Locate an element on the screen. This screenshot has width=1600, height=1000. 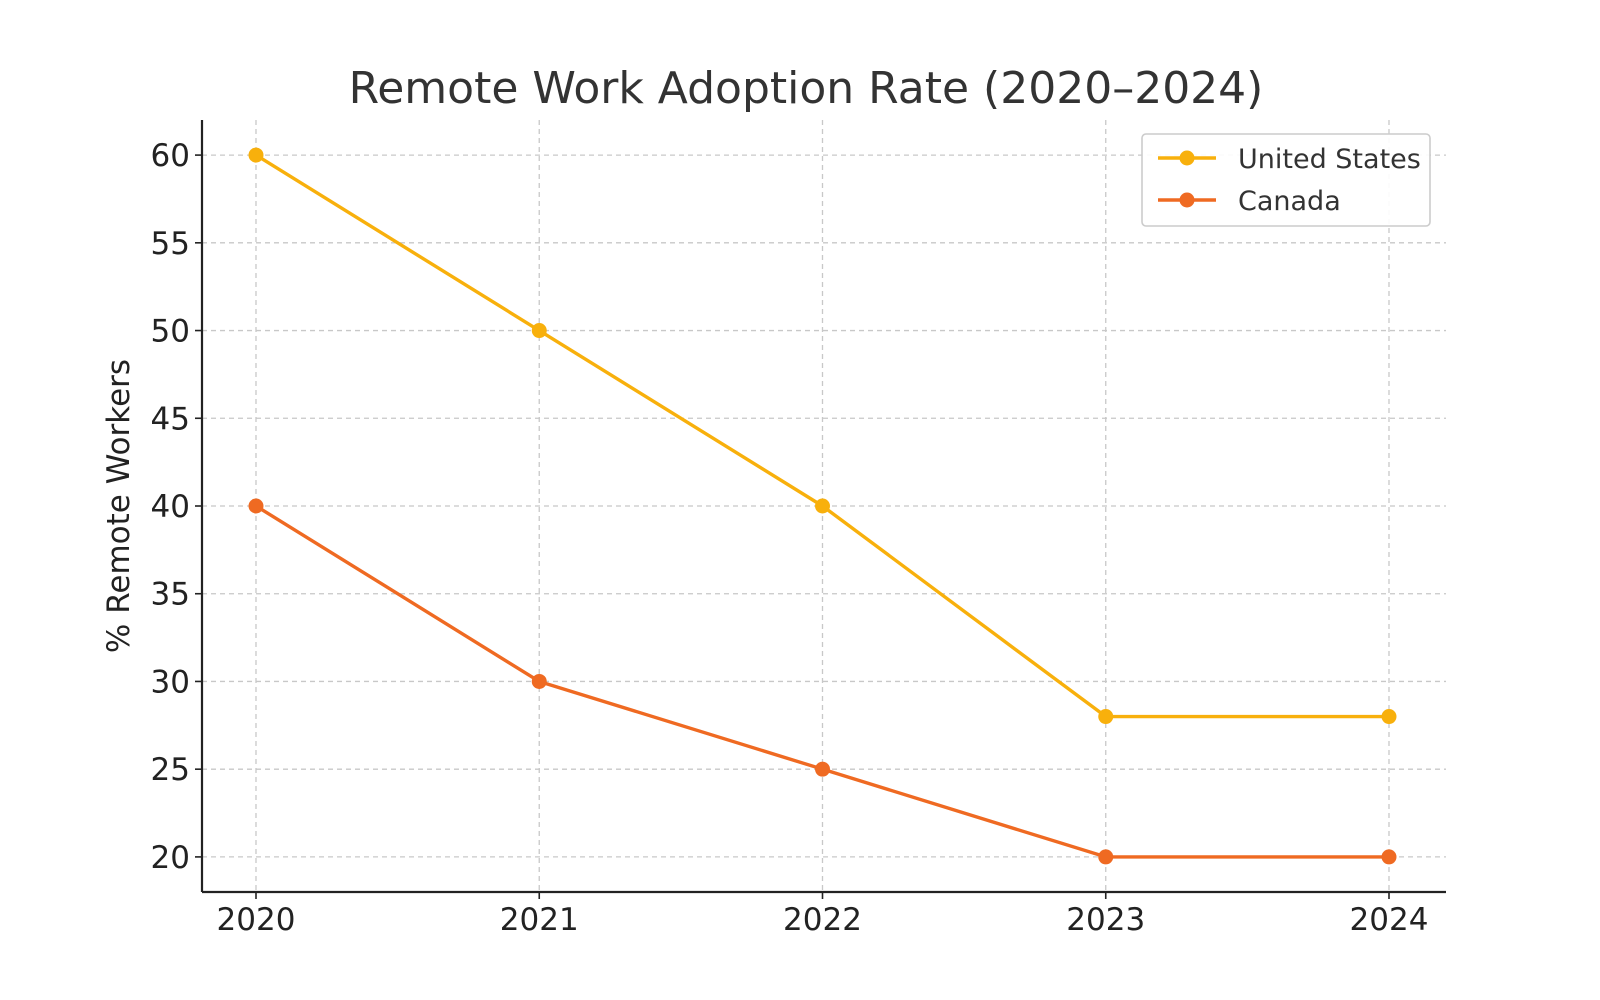
y-tick-label: 60 is located at coordinates (170, 156).